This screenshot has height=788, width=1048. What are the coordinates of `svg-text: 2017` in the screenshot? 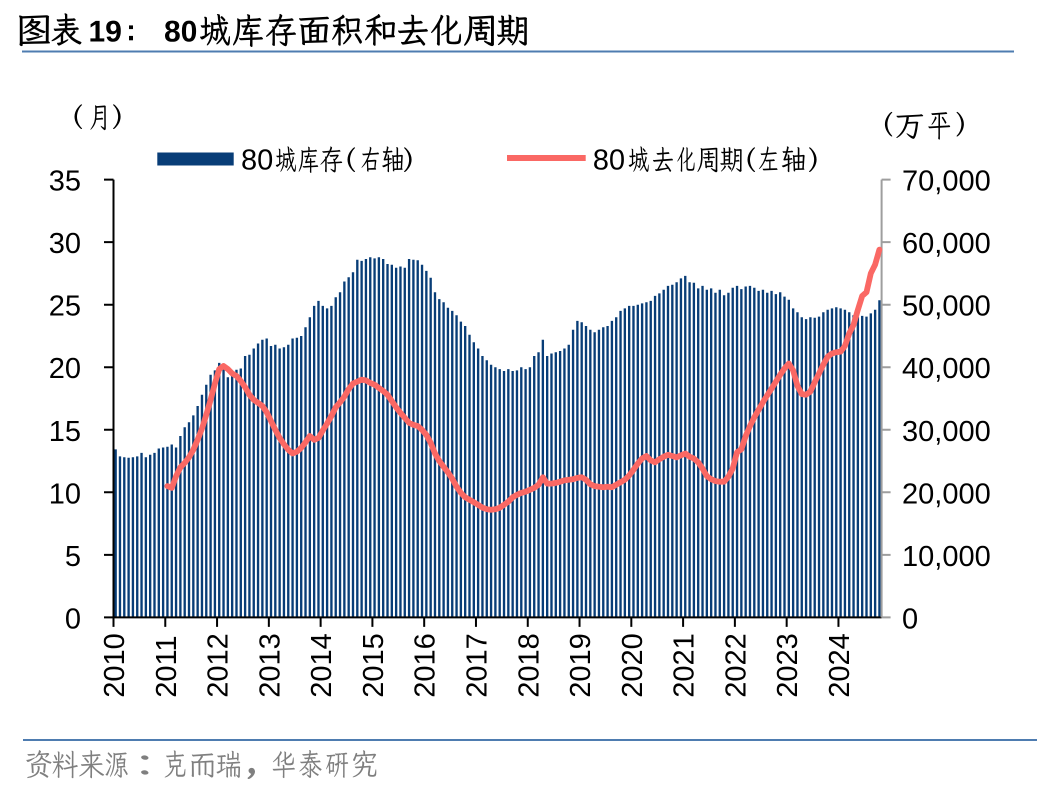 It's located at (478, 665).